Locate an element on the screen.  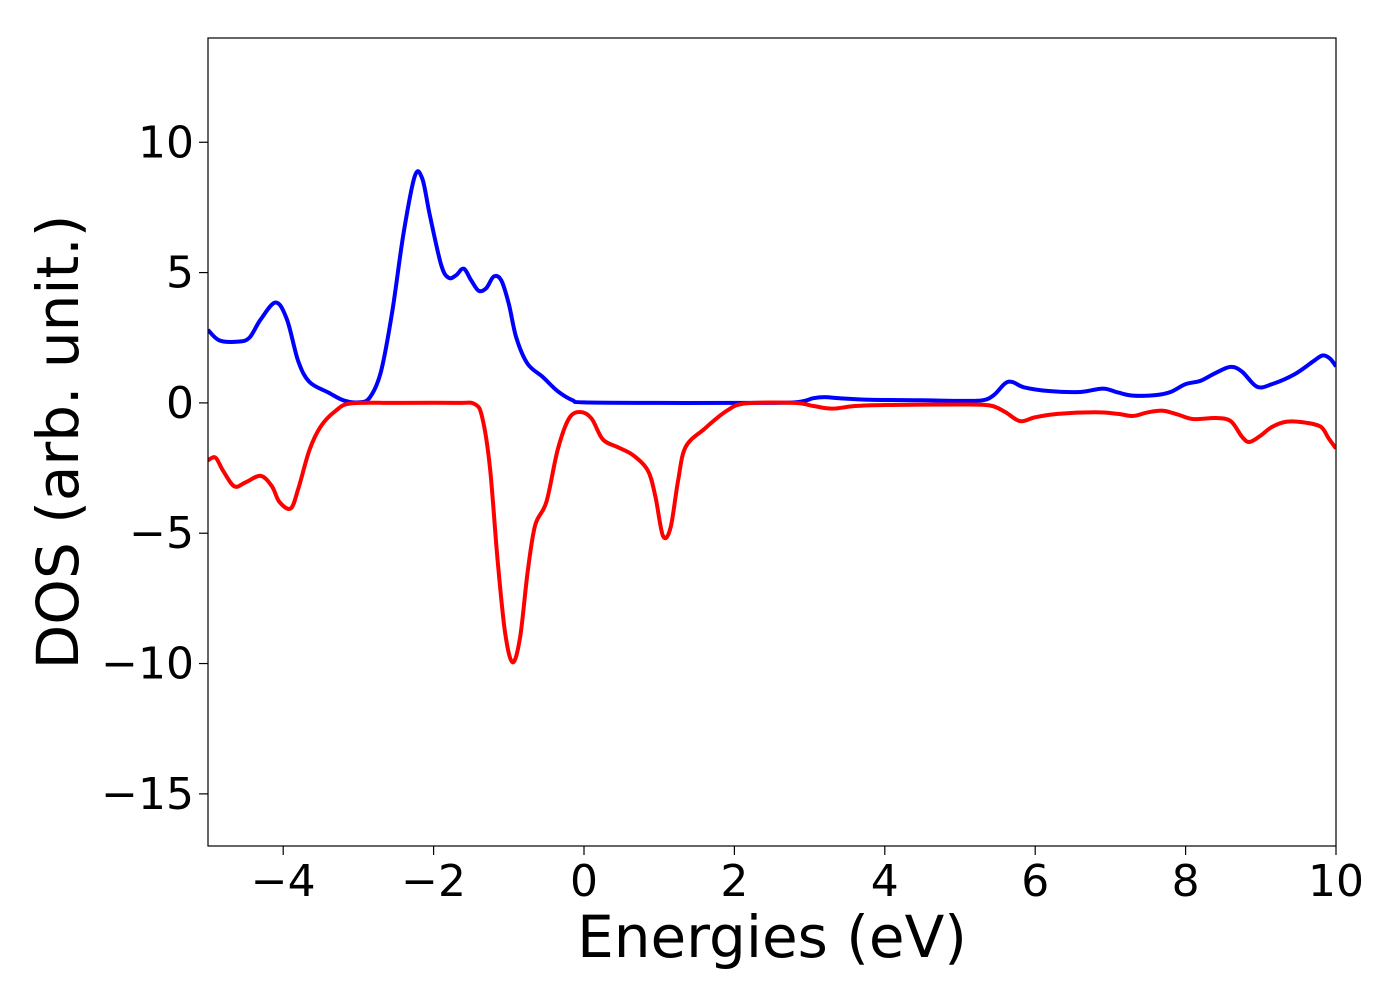
x-axis-ticks: −4 −2 0 2 4 6 8 10 is located at coordinates (807, 876).